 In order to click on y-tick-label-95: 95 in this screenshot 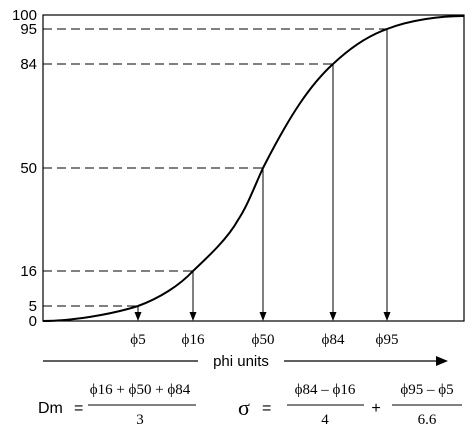, I will do `click(28, 29)`.